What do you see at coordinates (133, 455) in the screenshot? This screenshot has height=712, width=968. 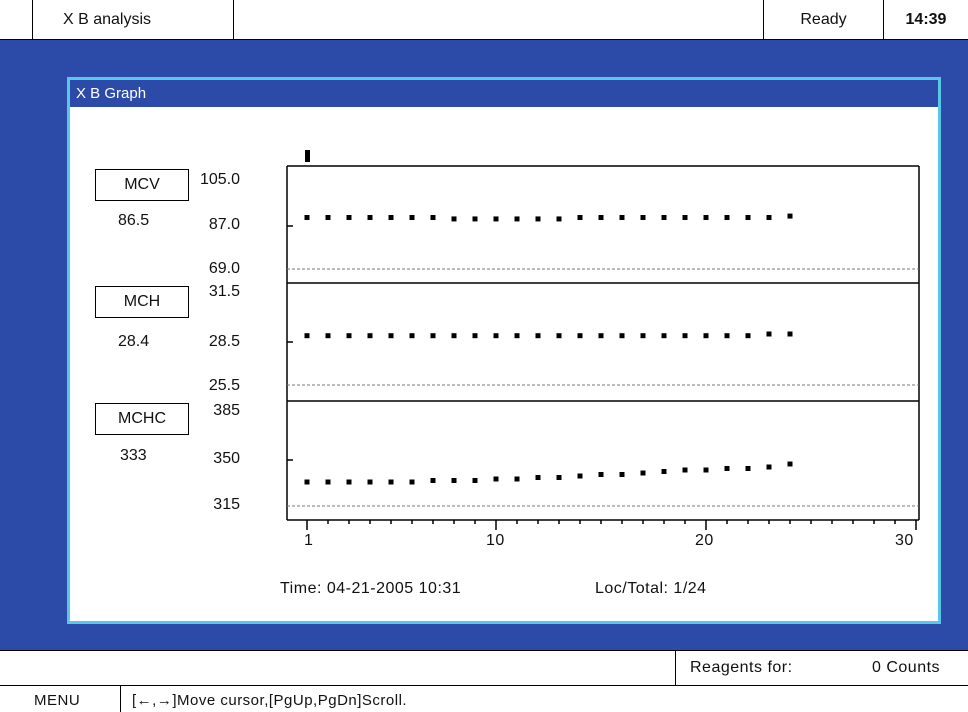 I see `mchc-value: 333` at bounding box center [133, 455].